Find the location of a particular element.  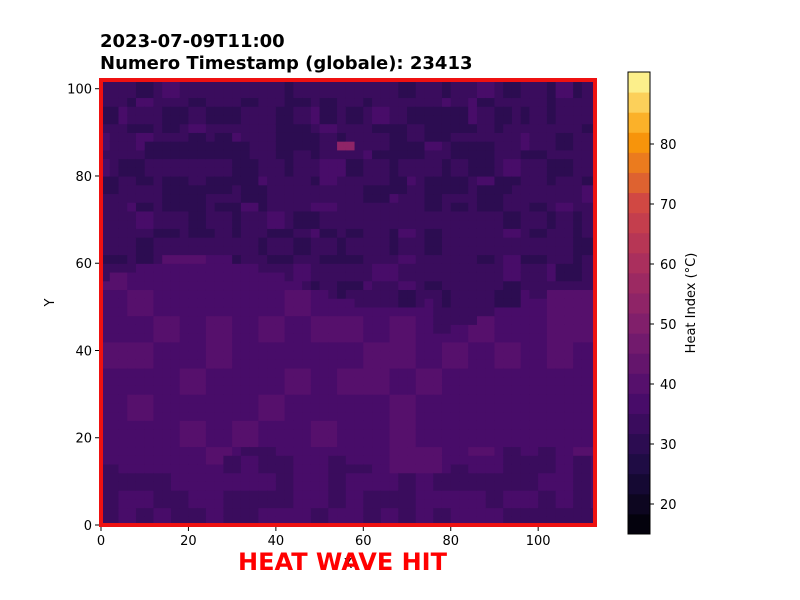

chart-title-global-number: Numero Timestamp (globale): 23413 is located at coordinates (286, 63).